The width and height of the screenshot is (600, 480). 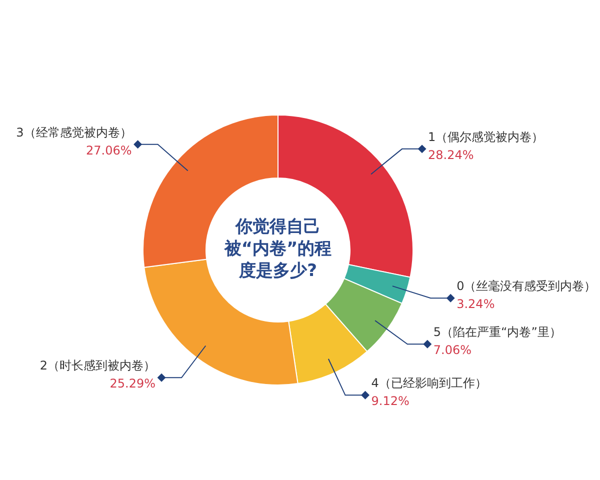 I want to click on slice-label: 4（已经影响到工作）, so click(x=429, y=383).